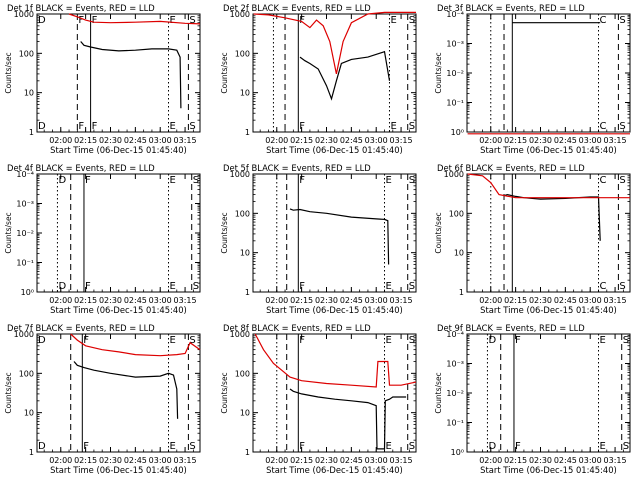 The height and width of the screenshot is (480, 640). What do you see at coordinates (81, 328) in the screenshot?
I see `panel-title: Det 7f BLACK = Events, RED = LLD` at bounding box center [81, 328].